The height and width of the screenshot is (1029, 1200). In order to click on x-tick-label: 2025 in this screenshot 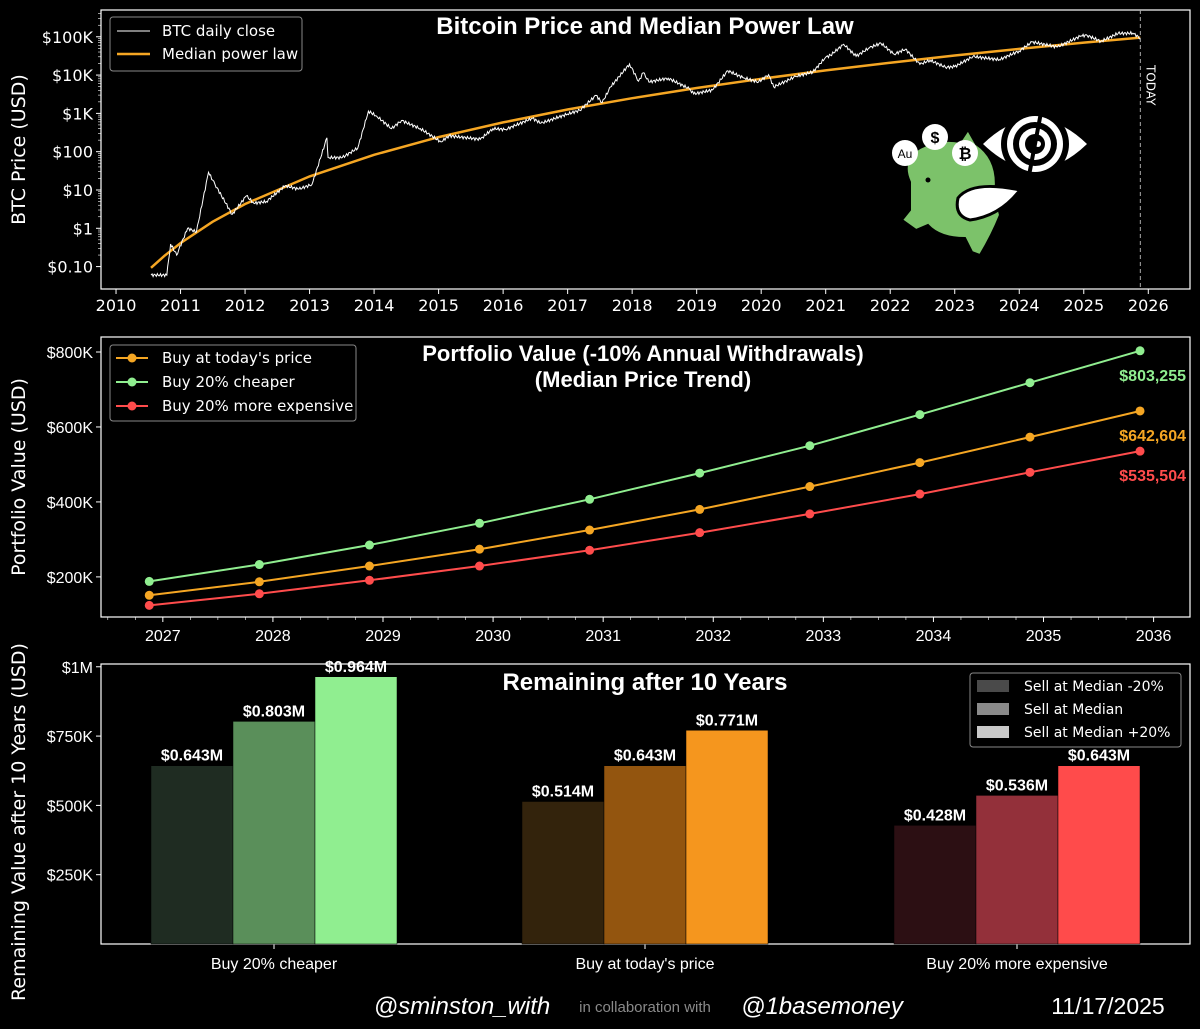, I will do `click(1083, 305)`.